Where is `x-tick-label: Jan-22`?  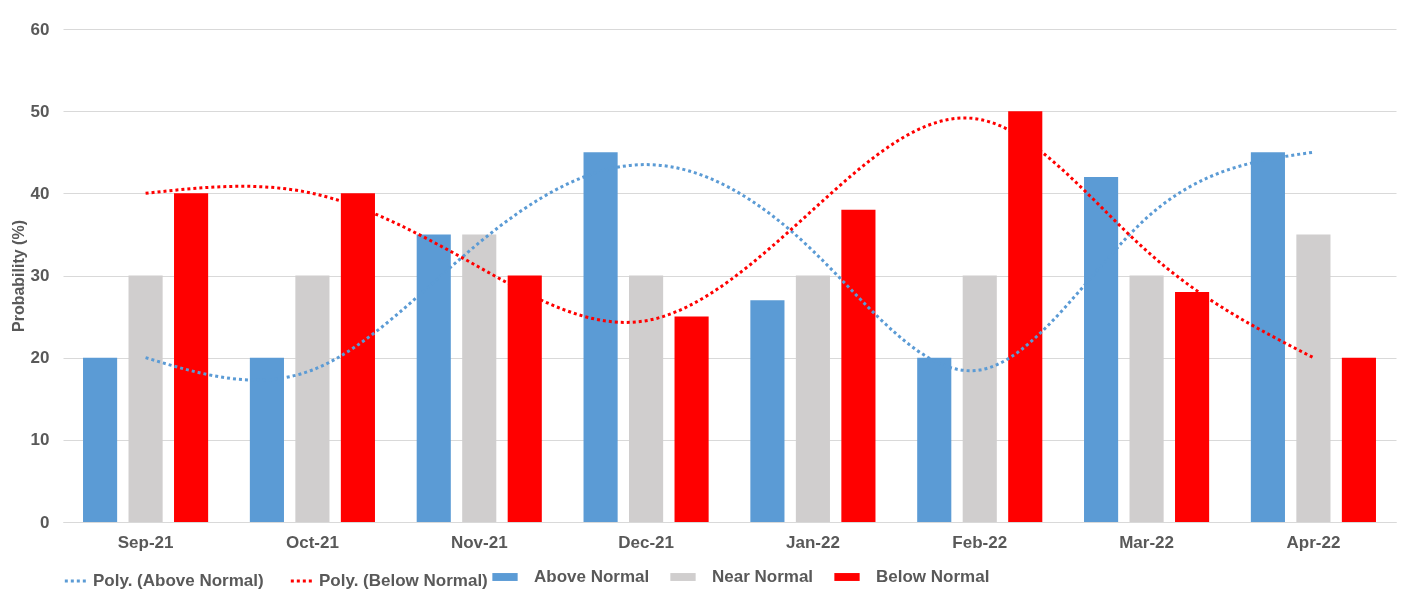 x-tick-label: Jan-22 is located at coordinates (812, 542).